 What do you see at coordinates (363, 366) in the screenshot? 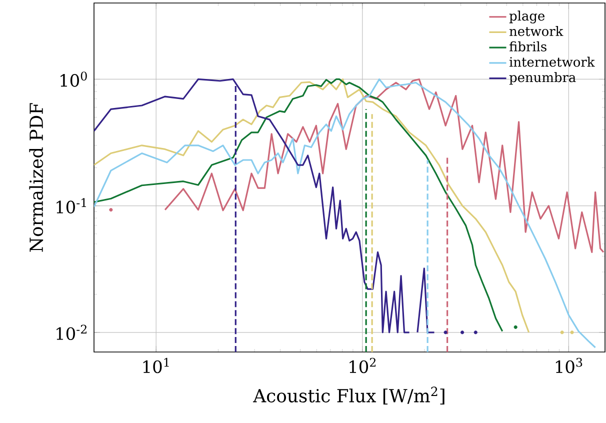
I see `x-tick-label: 10$^{2}$` at bounding box center [363, 366].